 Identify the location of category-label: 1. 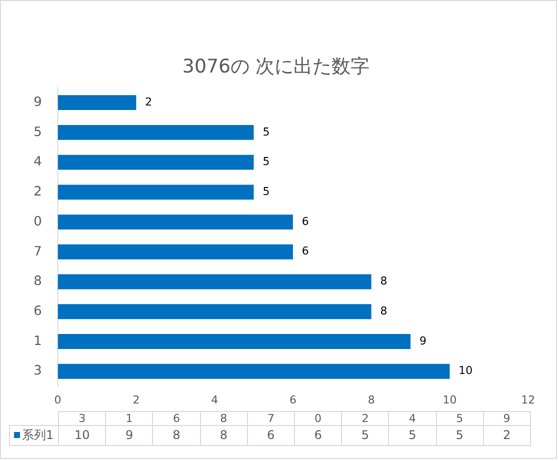
(129, 418).